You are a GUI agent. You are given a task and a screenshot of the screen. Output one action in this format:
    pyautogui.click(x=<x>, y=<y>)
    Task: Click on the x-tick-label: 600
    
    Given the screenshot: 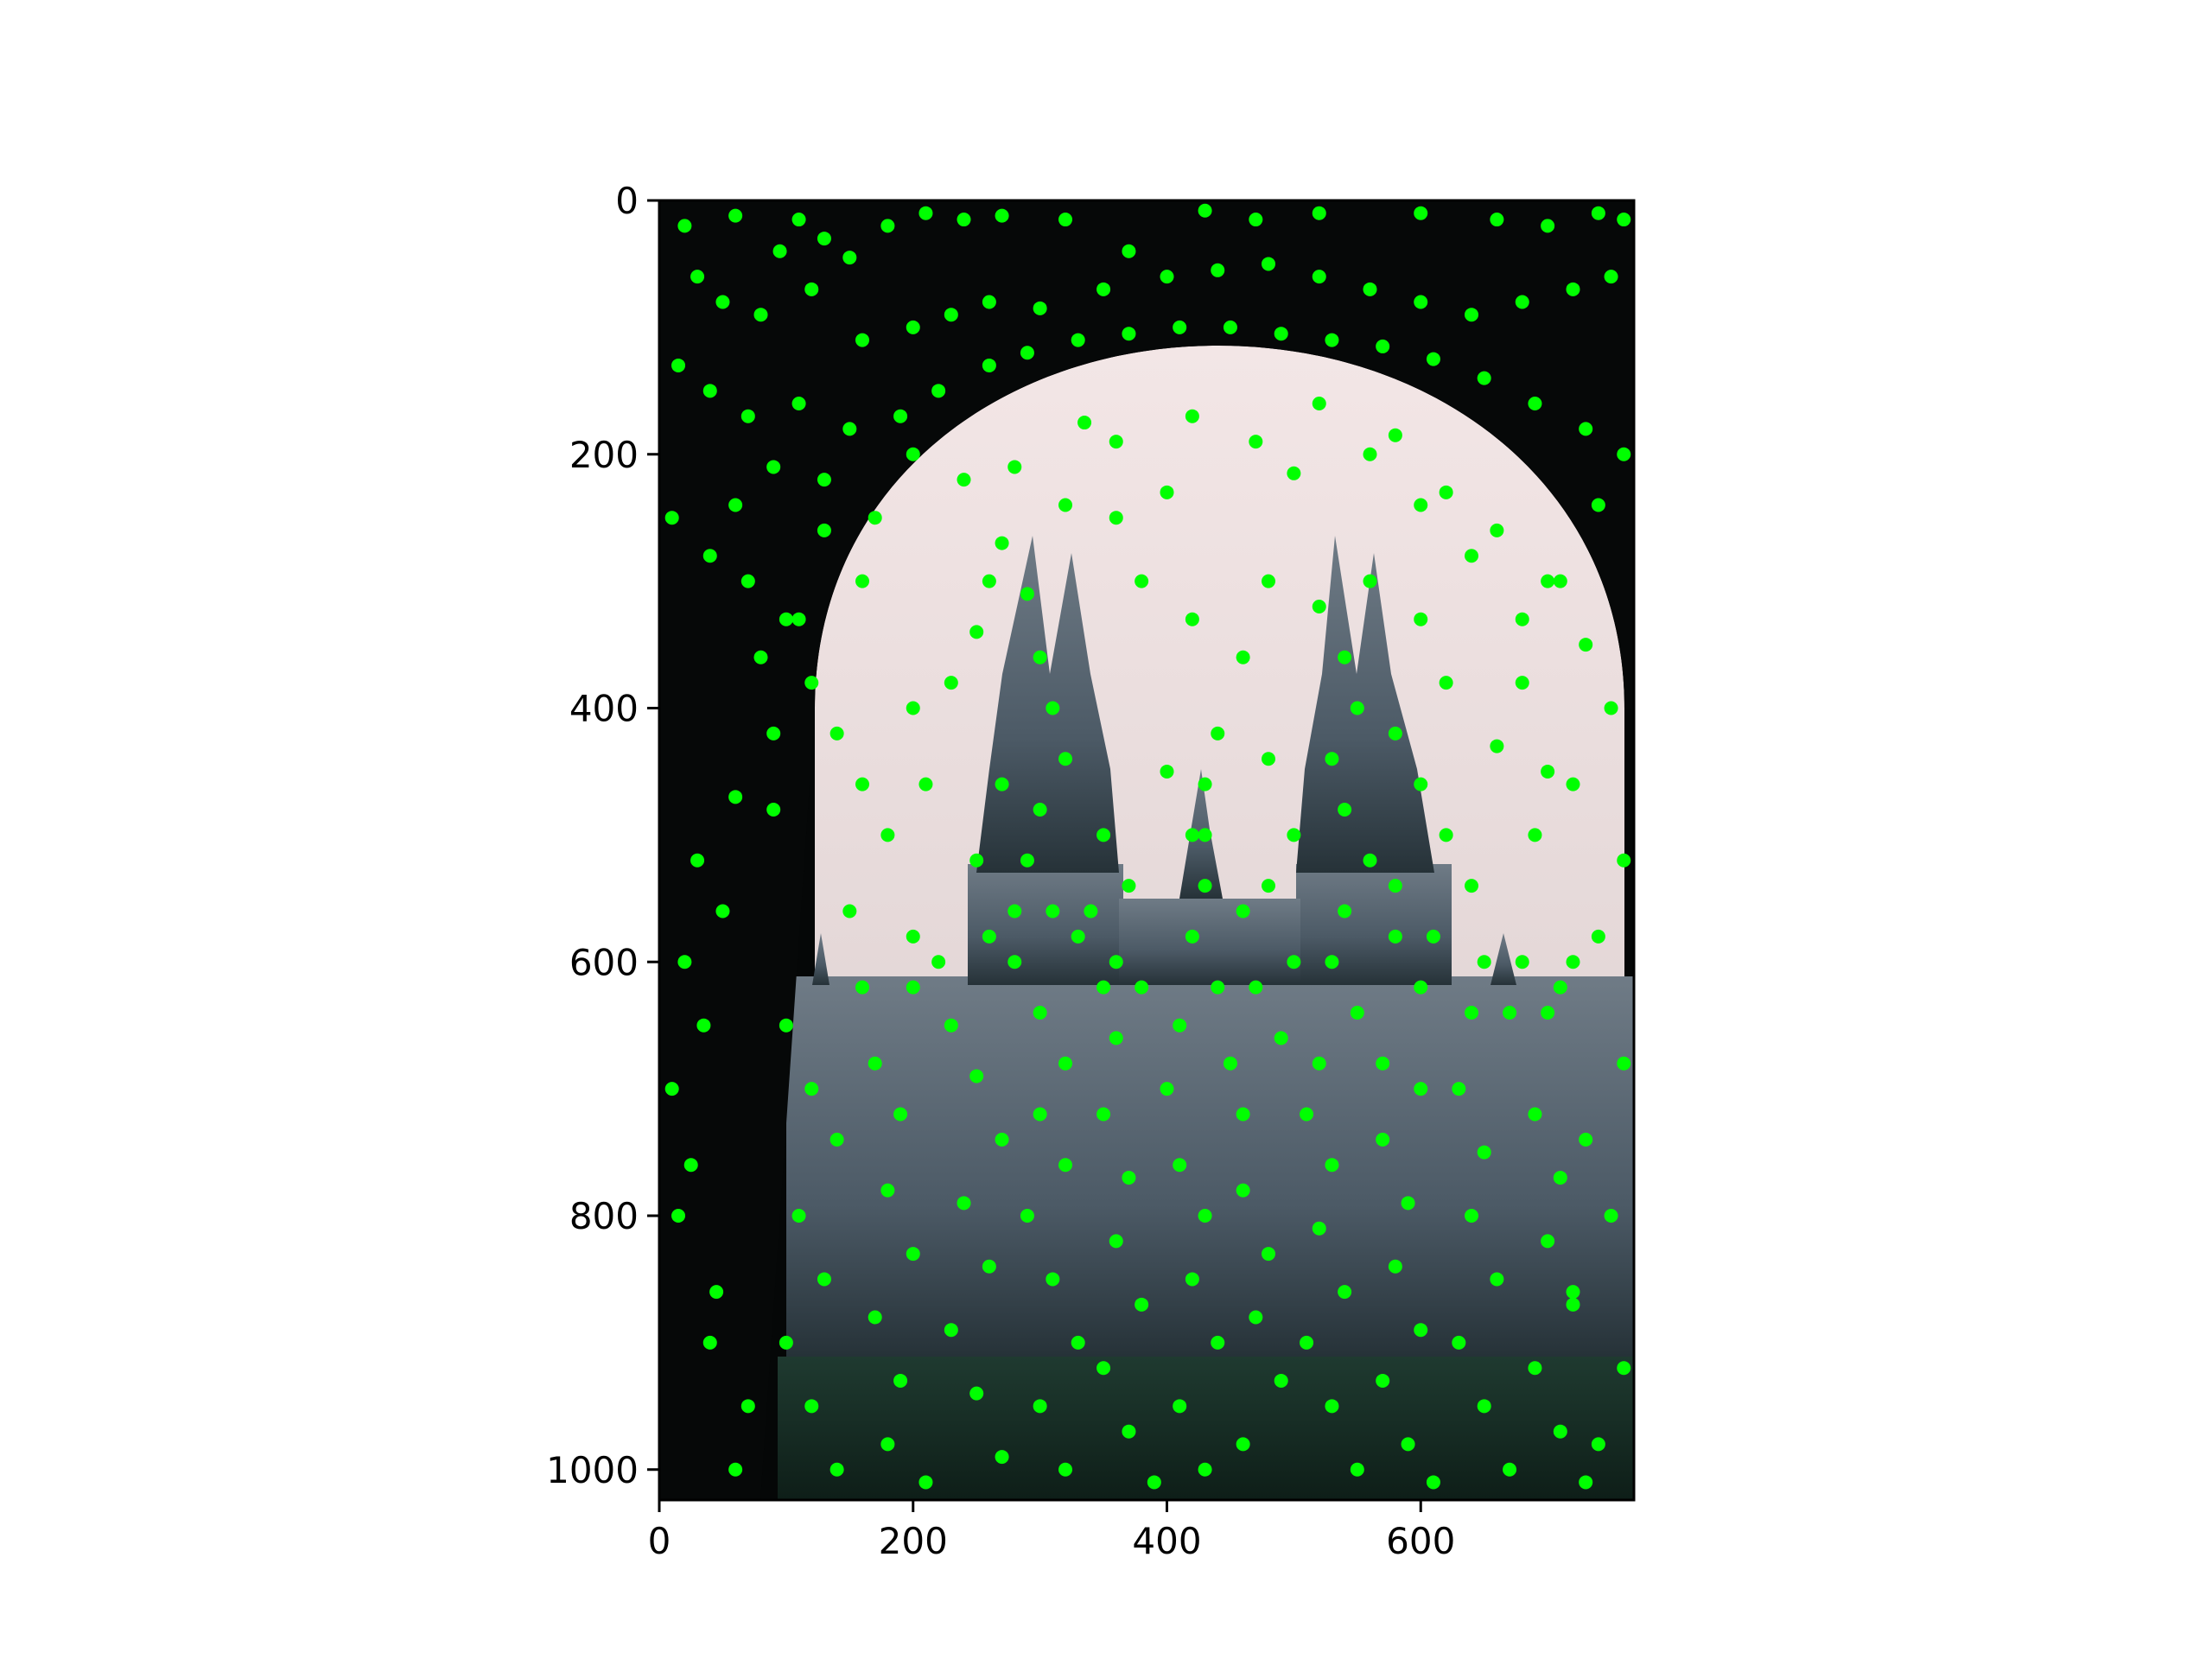 What is the action you would take?
    pyautogui.click(x=1420, y=1541)
    